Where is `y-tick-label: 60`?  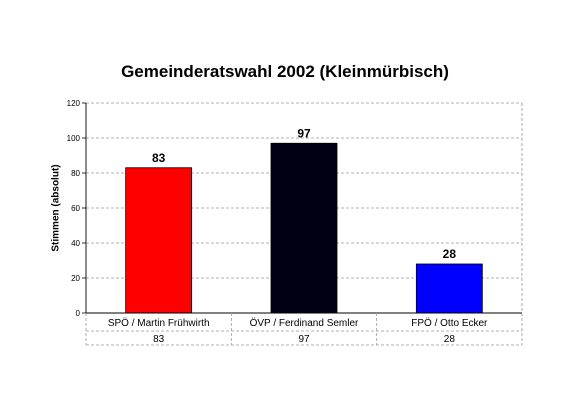 y-tick-label: 60 is located at coordinates (75, 208).